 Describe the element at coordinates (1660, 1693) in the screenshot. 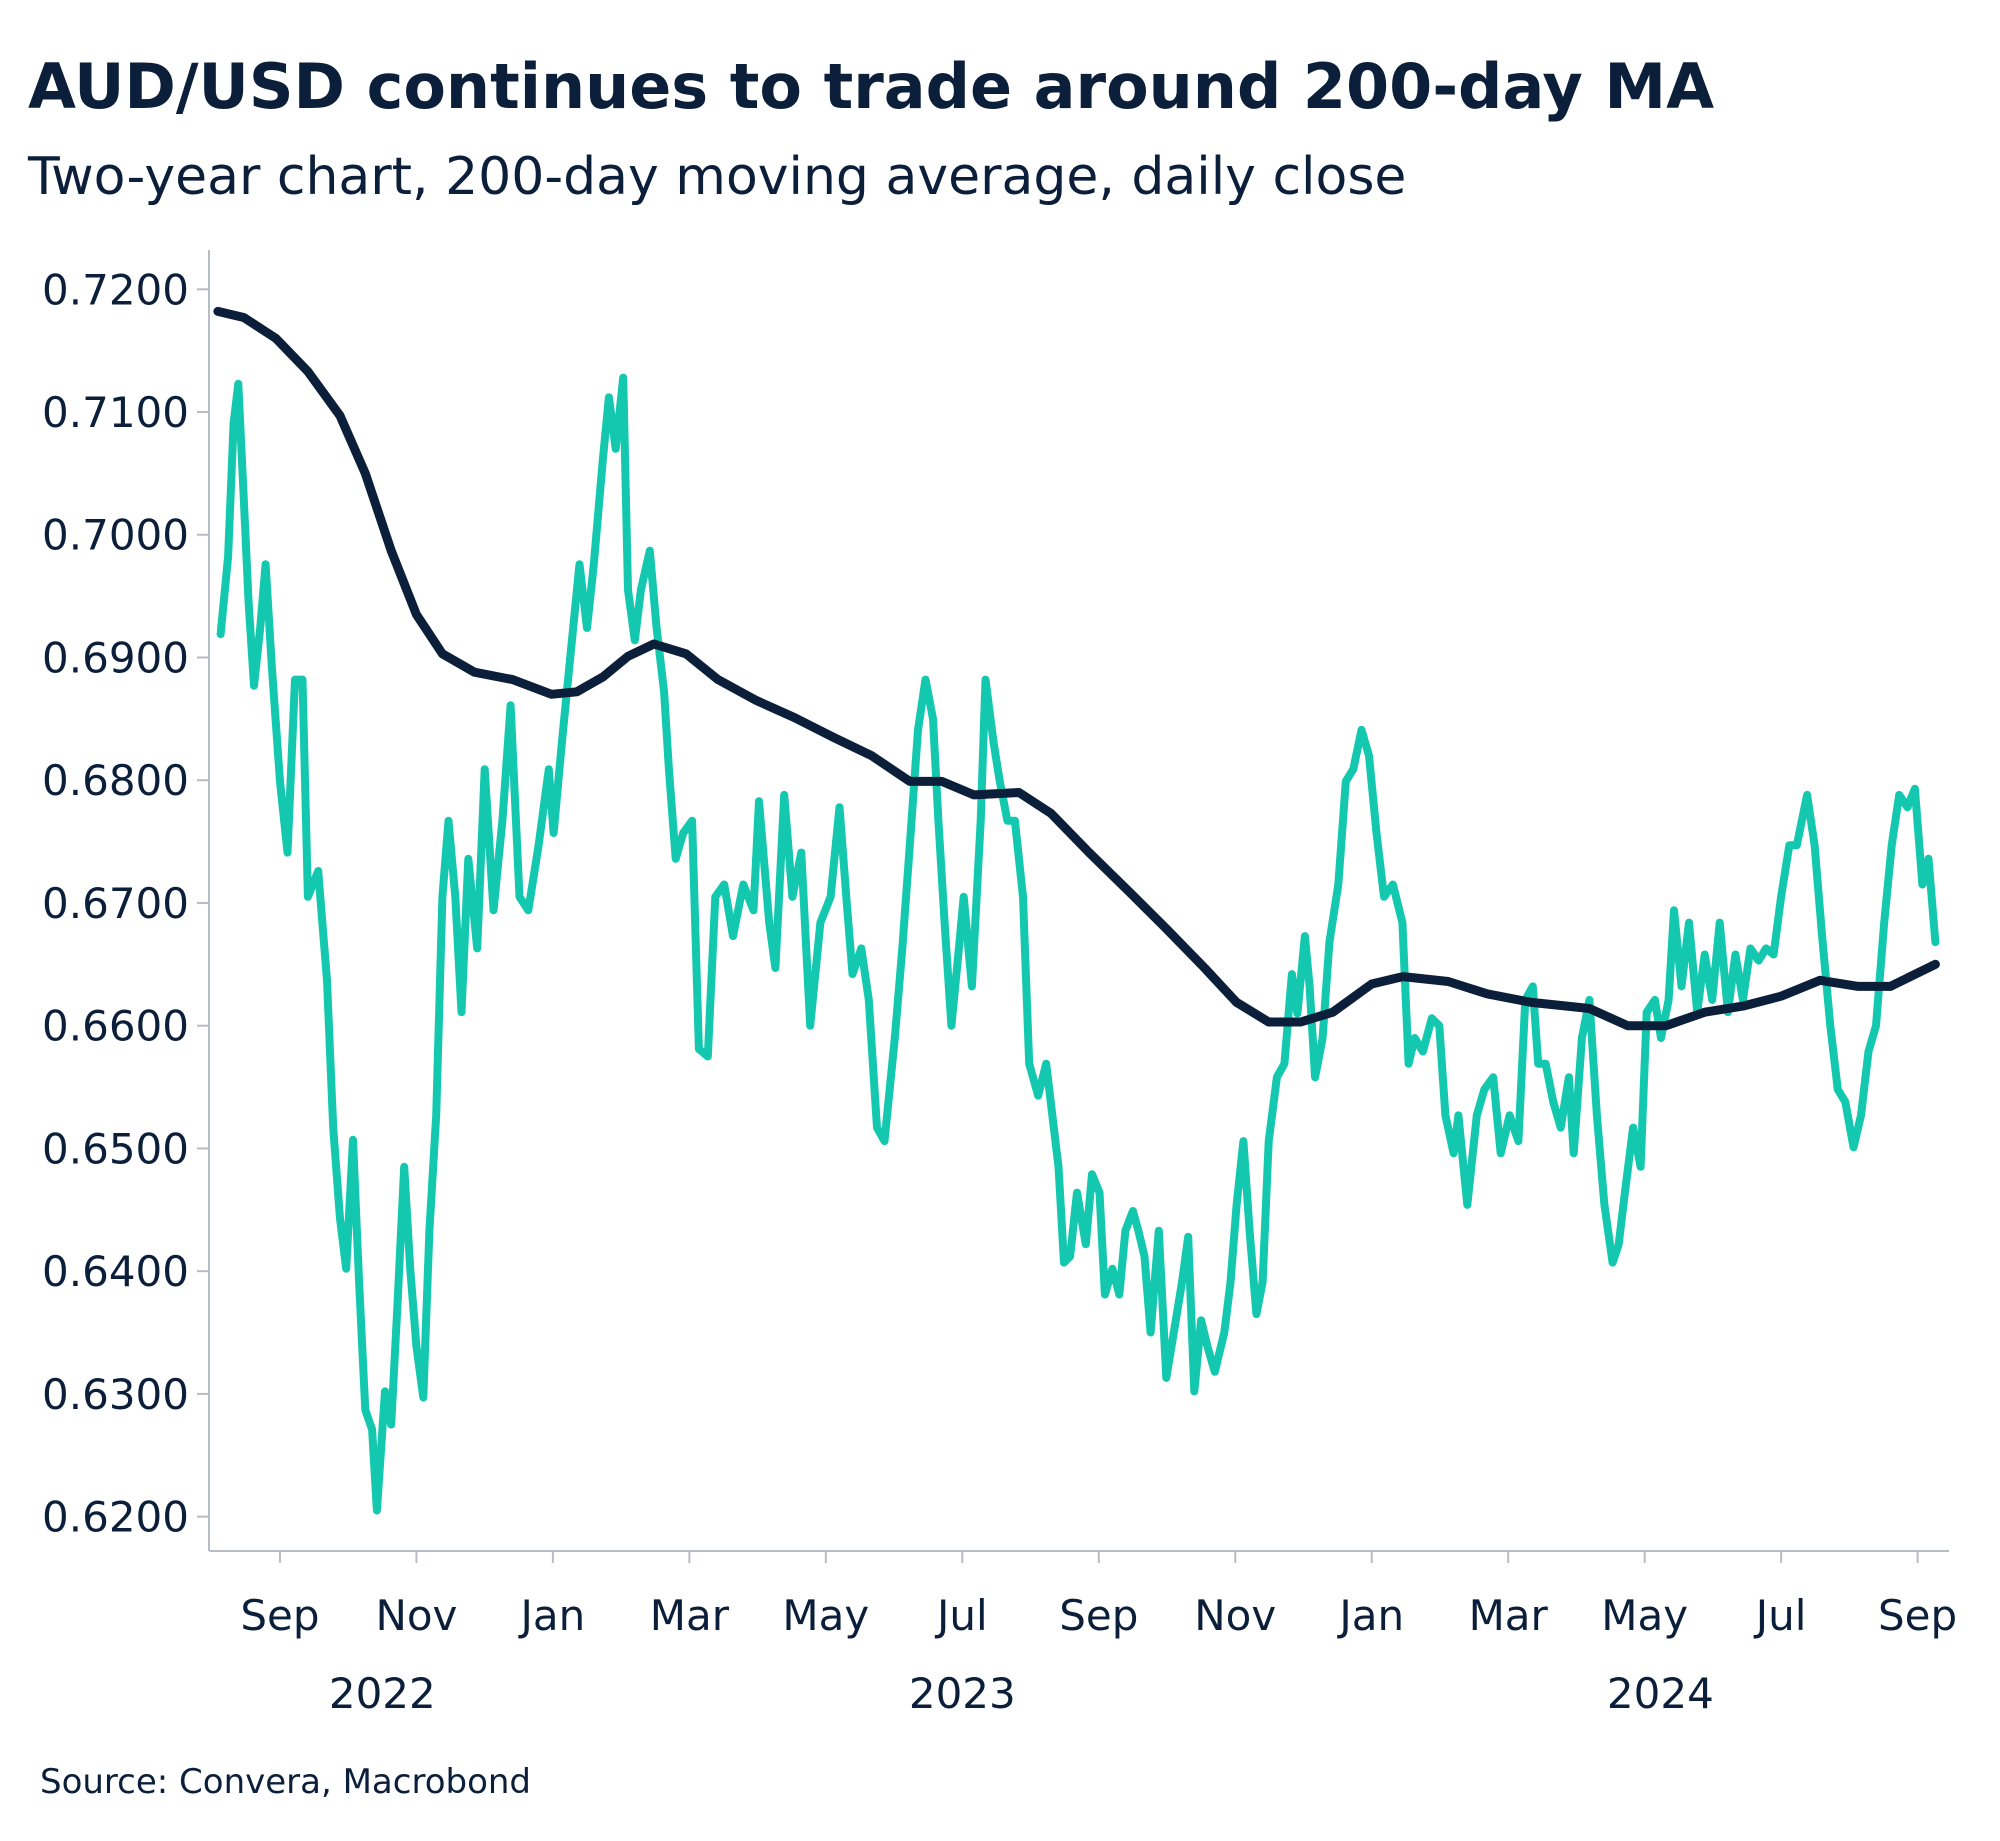

I see `x-group-label: 2024` at that location.